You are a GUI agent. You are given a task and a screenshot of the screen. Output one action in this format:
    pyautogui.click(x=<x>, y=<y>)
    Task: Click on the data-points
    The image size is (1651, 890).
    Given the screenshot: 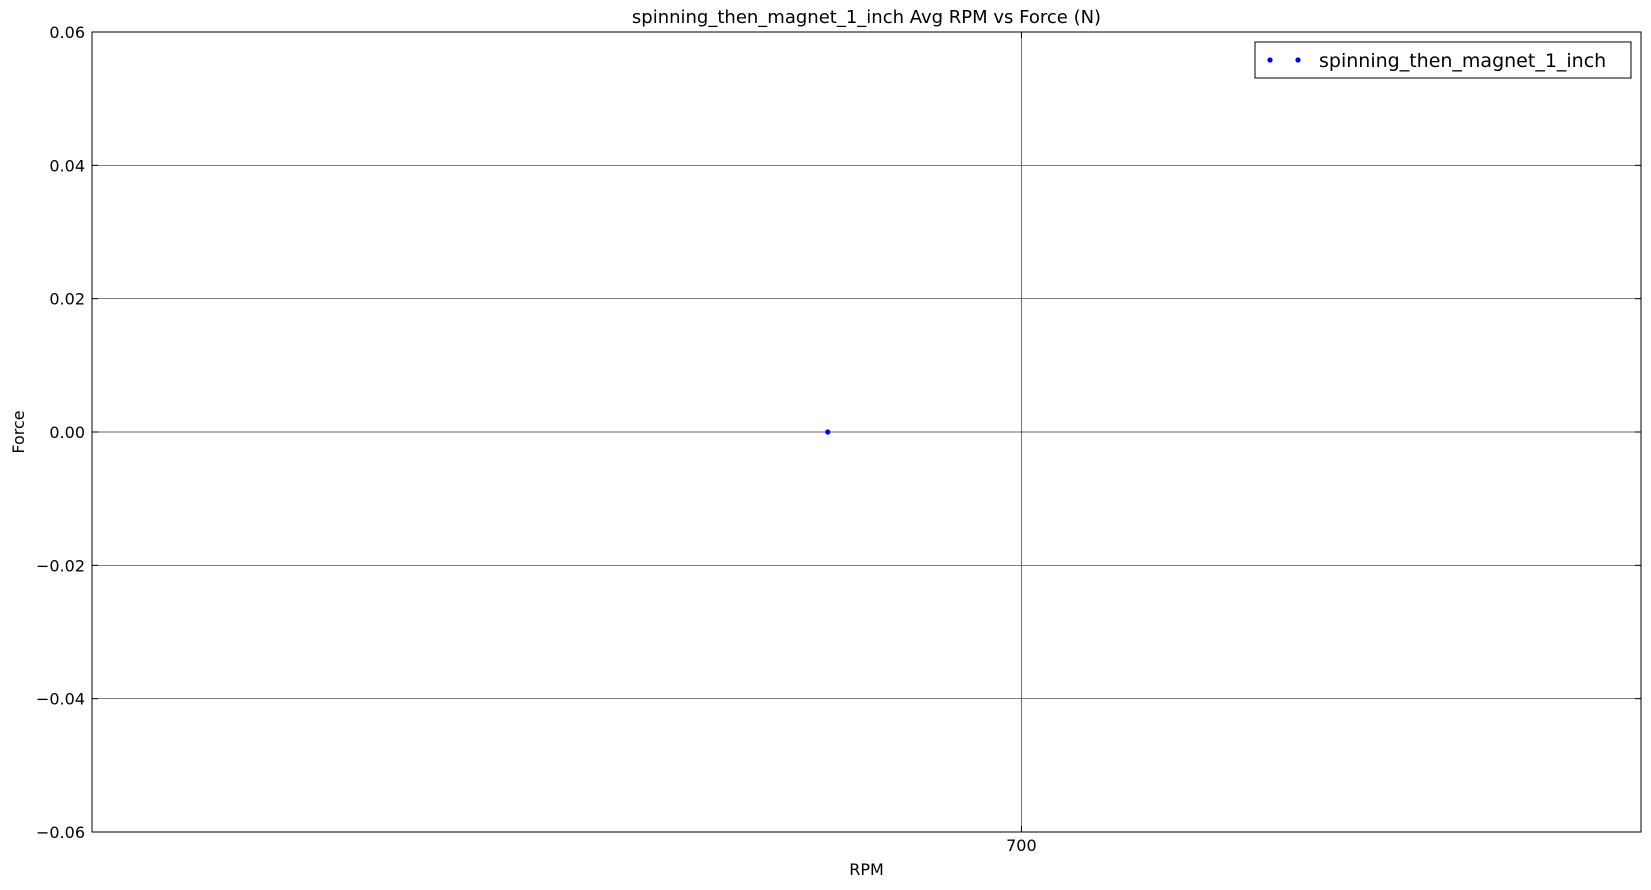 What is the action you would take?
    pyautogui.click(x=828, y=432)
    